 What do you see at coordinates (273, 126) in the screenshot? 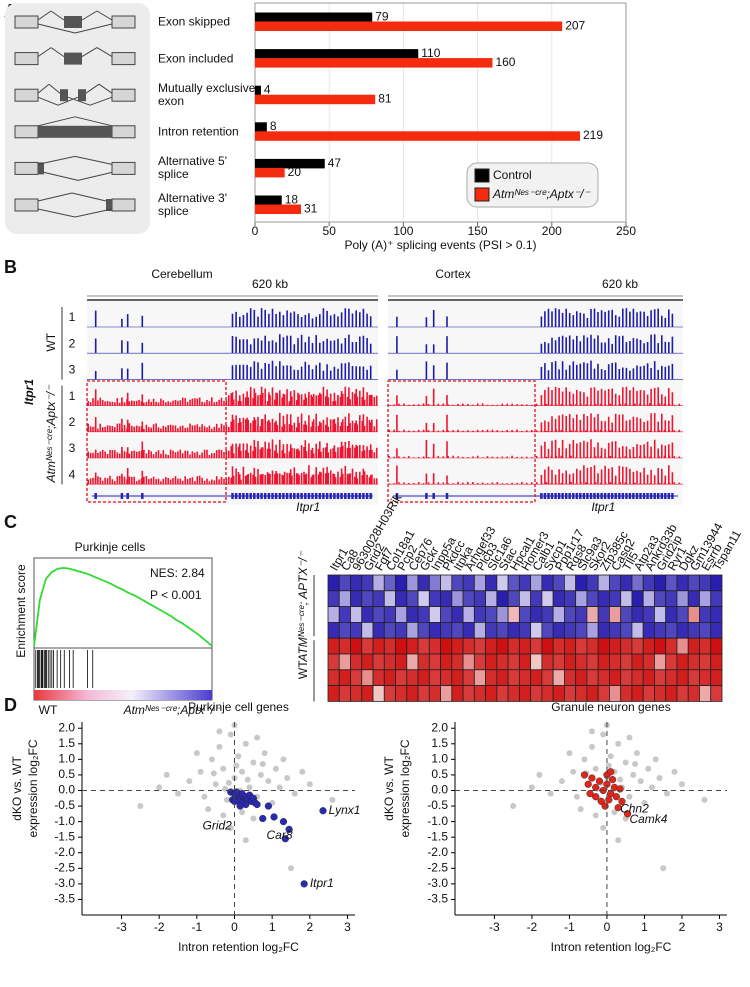
I see `value-label: 8` at bounding box center [273, 126].